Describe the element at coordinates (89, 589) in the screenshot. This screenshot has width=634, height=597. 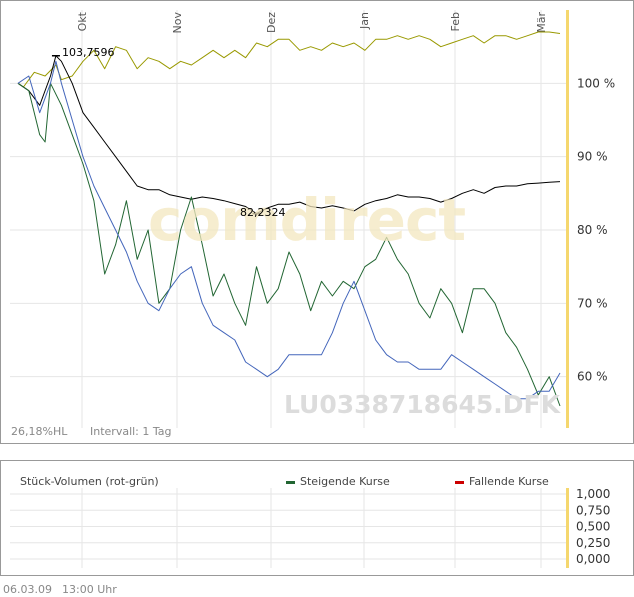
I see `footer-time: 13:00 Uhr` at that location.